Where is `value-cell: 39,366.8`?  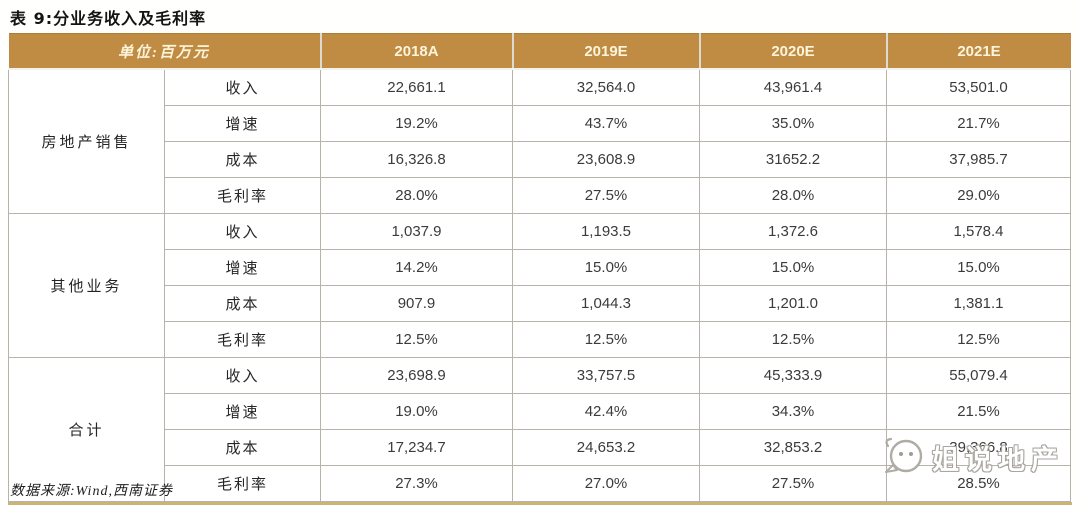
value-cell: 39,366.8 is located at coordinates (978, 447).